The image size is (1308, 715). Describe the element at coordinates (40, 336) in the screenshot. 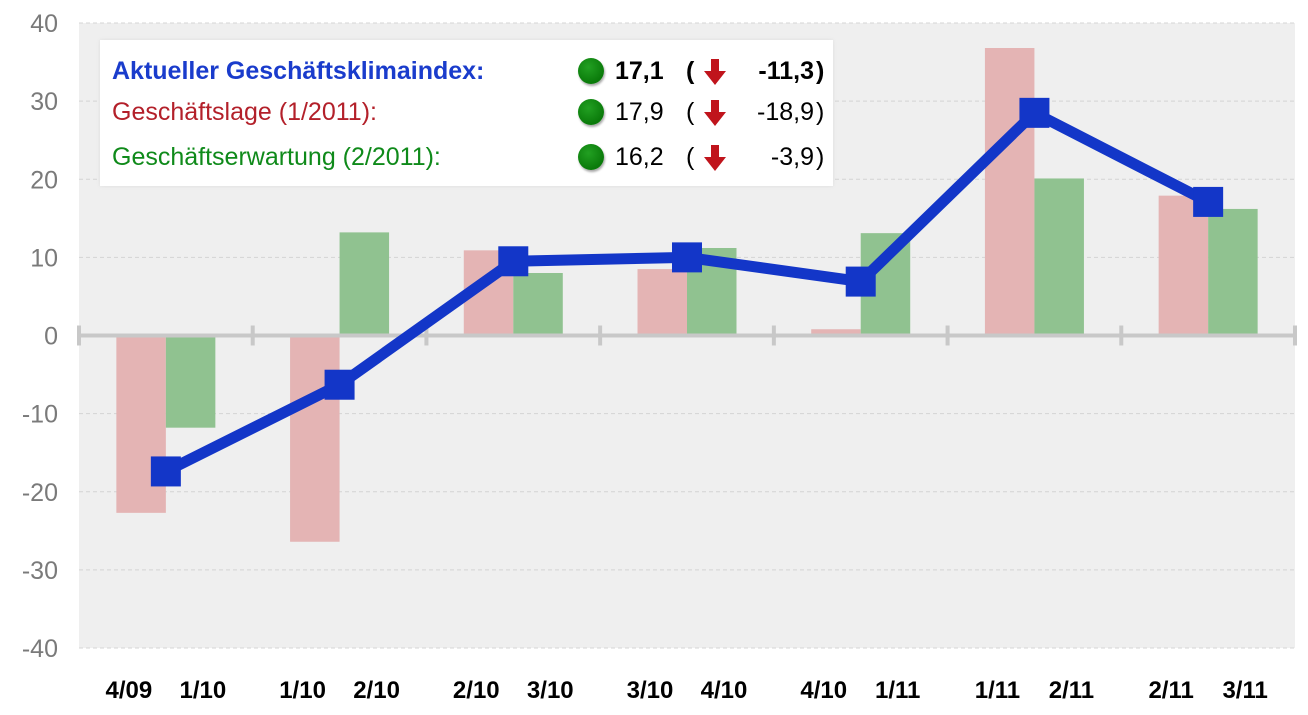

I see `y-axis-tick-labels: 40 30 20 10 0 -10 -20 -30 -40` at that location.